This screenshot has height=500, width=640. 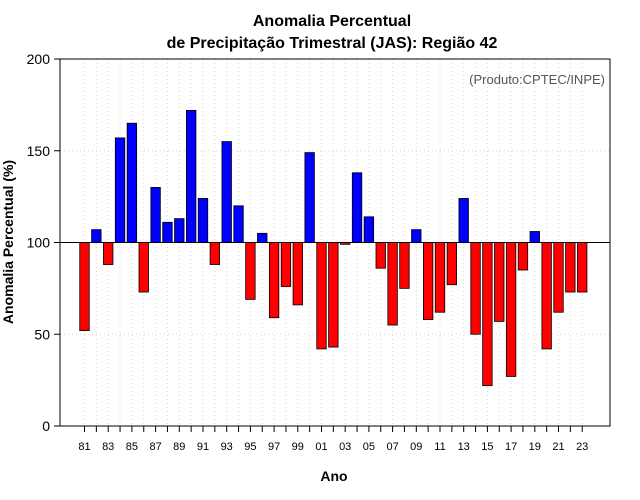 What do you see at coordinates (487, 447) in the screenshot?
I see `x-tick-label: 15` at bounding box center [487, 447].